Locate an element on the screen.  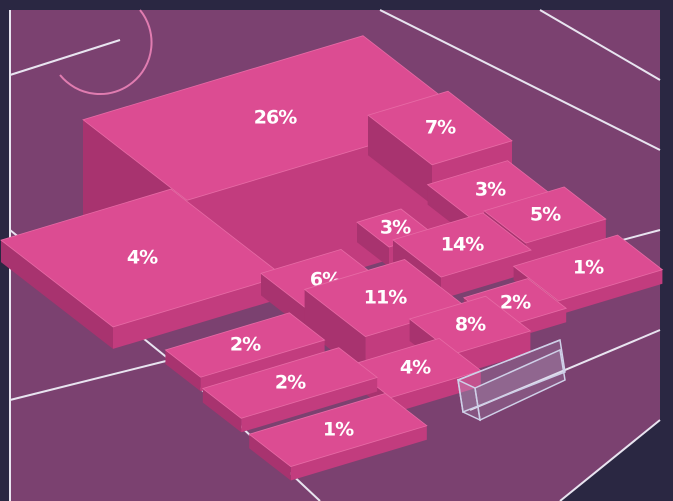
centre-circle is located at coordinates (106, 52).